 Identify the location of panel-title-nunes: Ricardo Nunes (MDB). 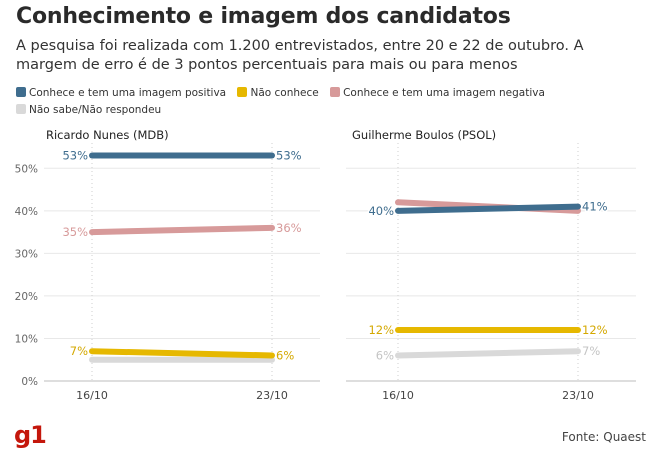
(107, 135).